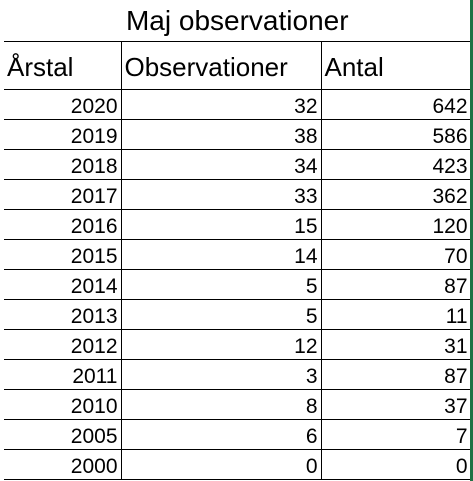 The image size is (473, 481). I want to click on cell-observations: 3, so click(221, 374).